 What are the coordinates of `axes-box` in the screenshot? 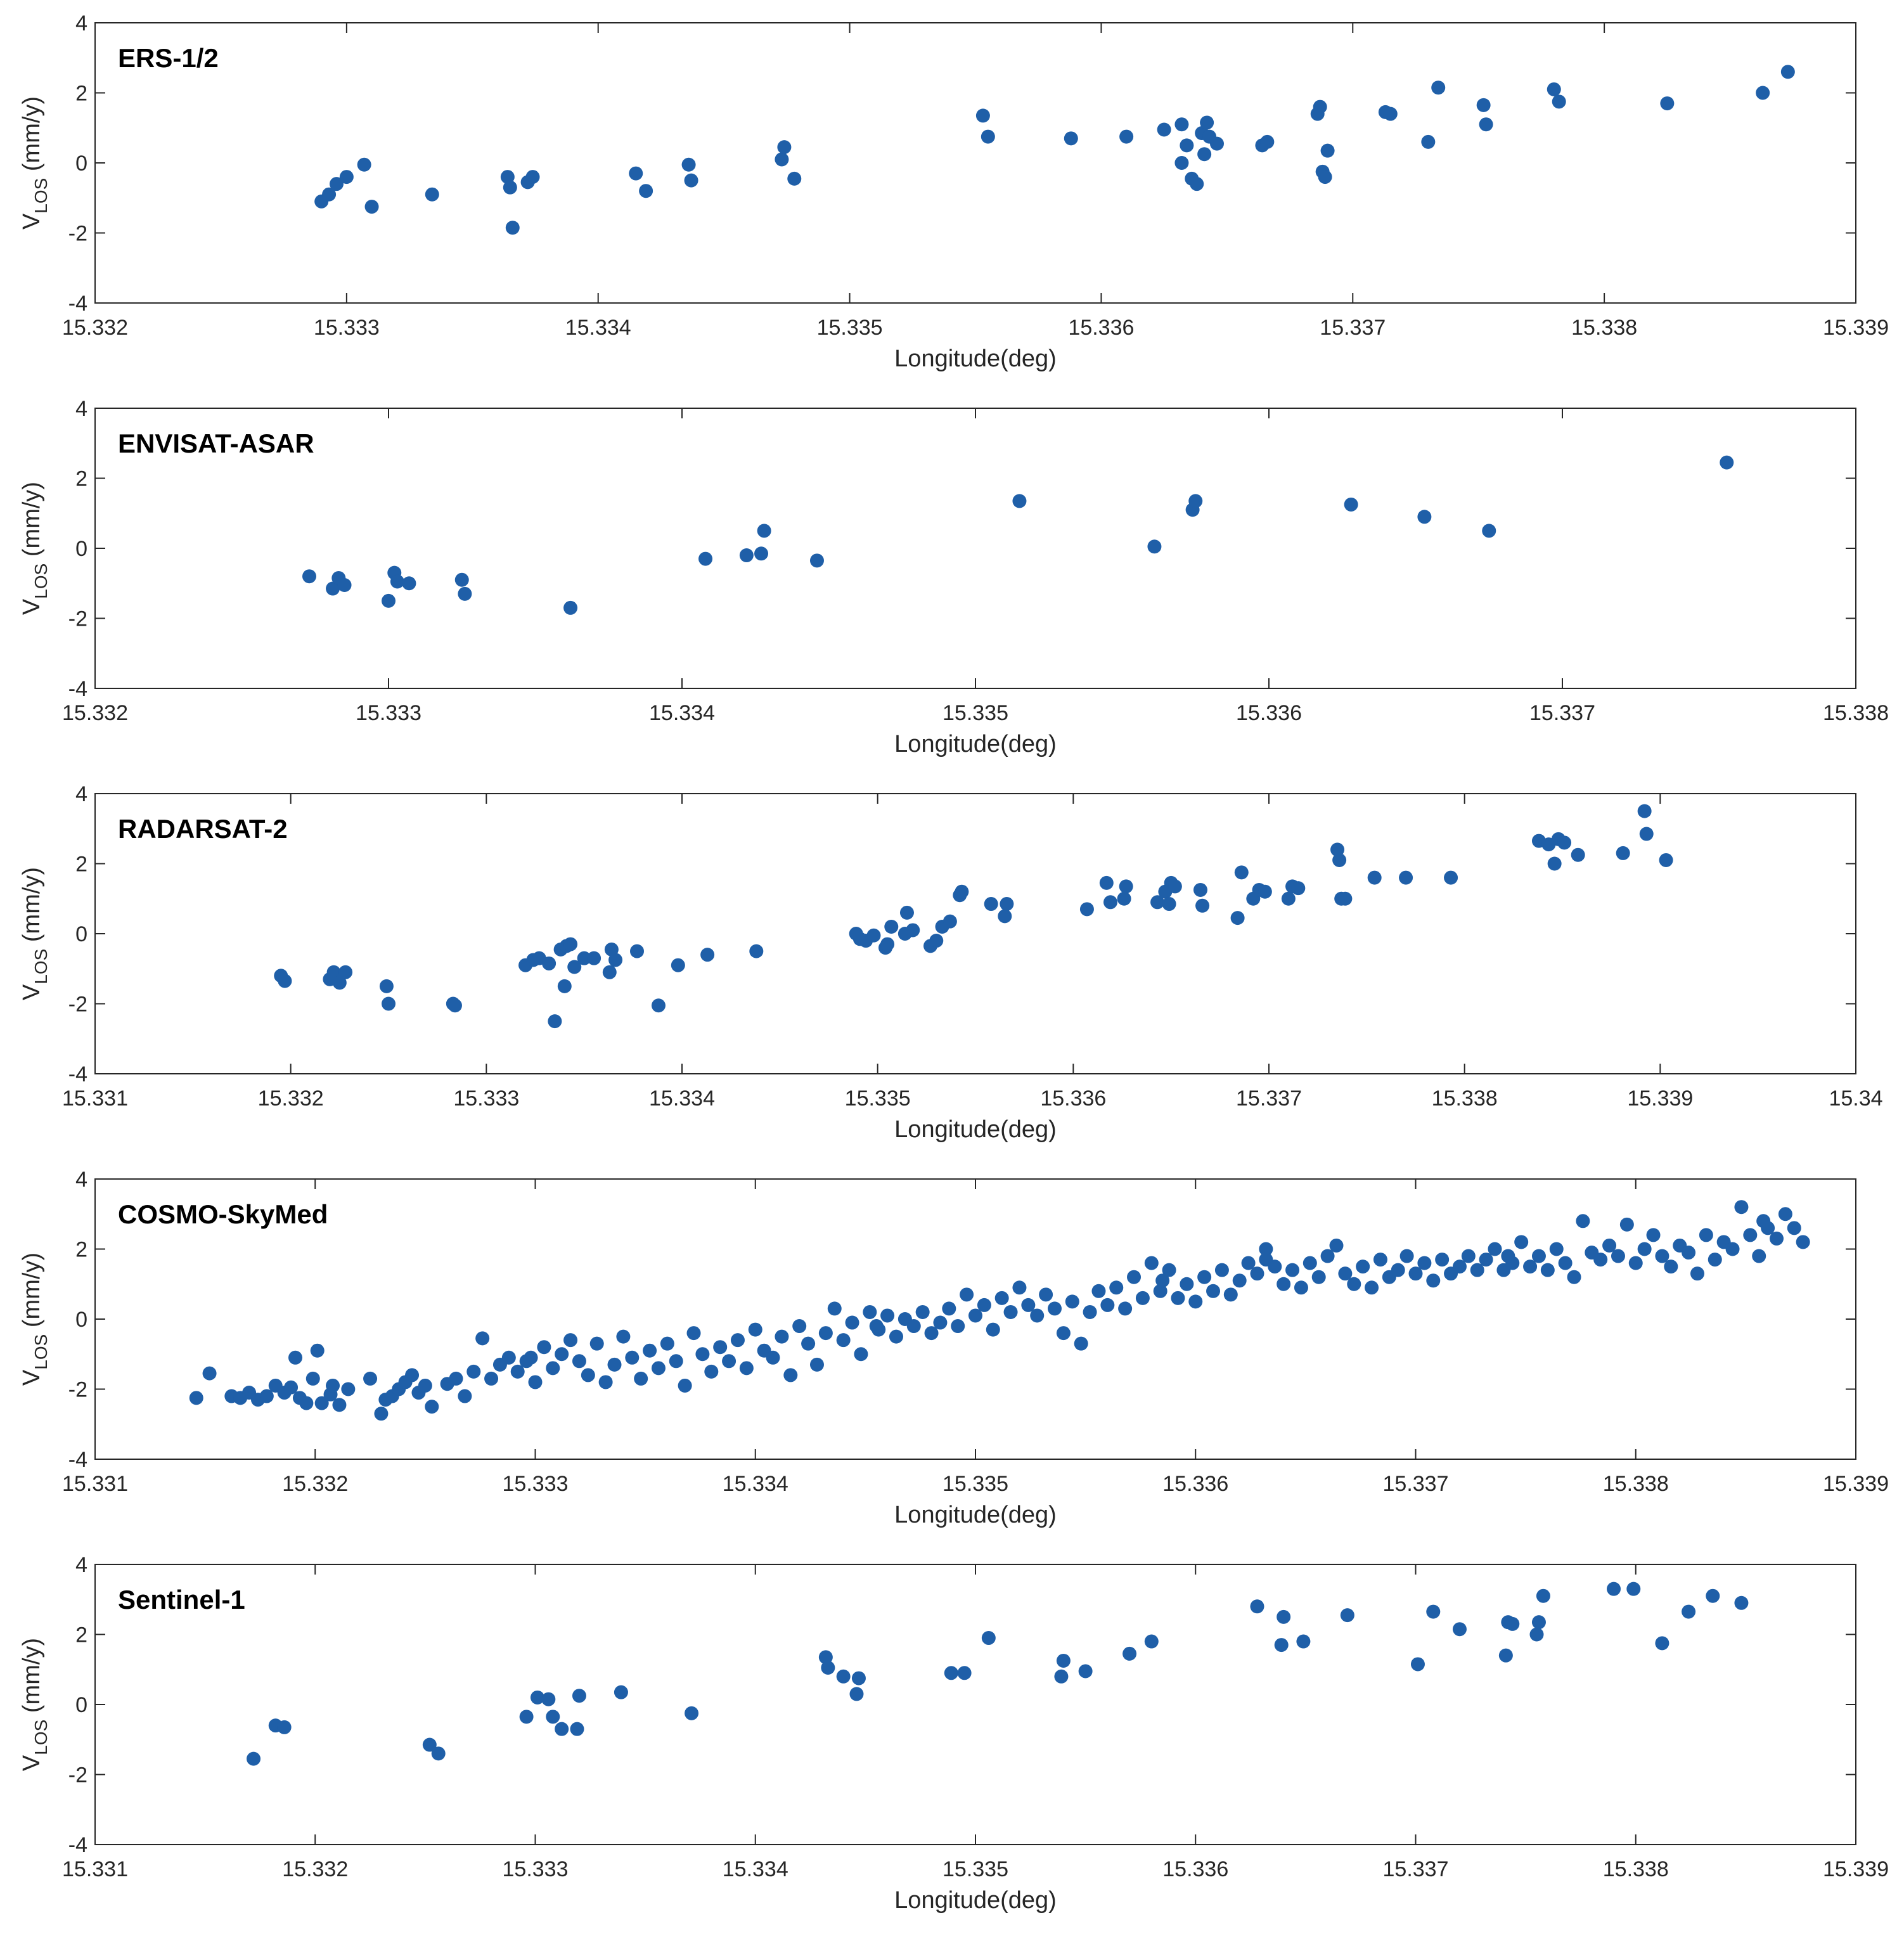 It's located at (975, 163).